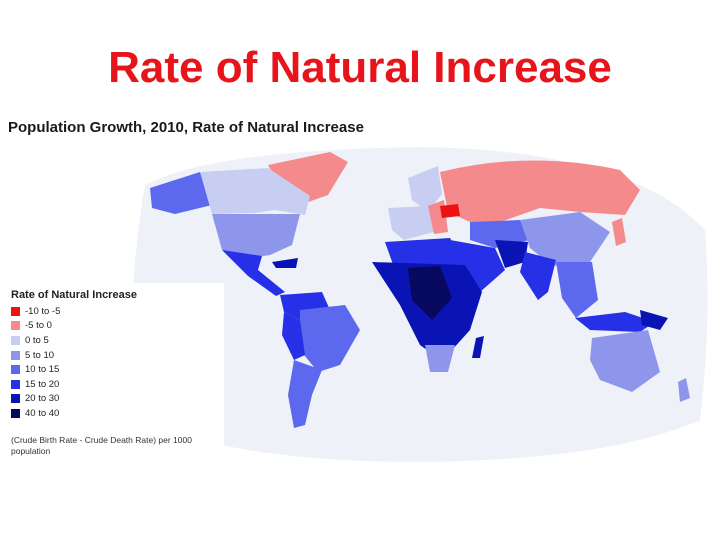  What do you see at coordinates (625, 361) in the screenshot?
I see `region-australia` at bounding box center [625, 361].